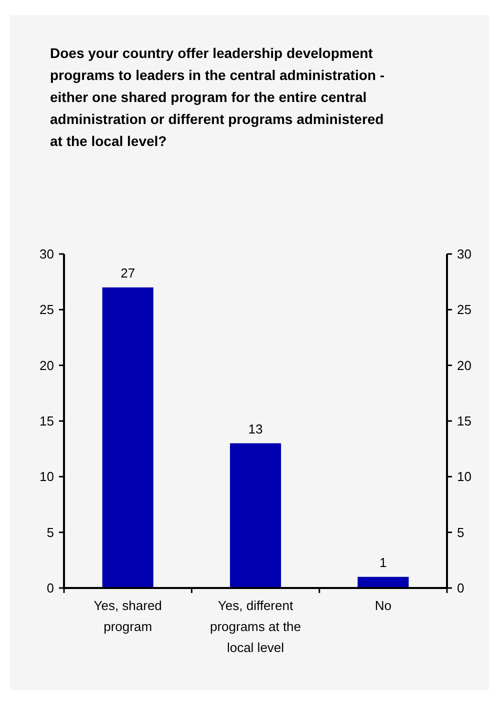 The height and width of the screenshot is (701, 497). I want to click on x-tick-label: No, so click(383, 605).